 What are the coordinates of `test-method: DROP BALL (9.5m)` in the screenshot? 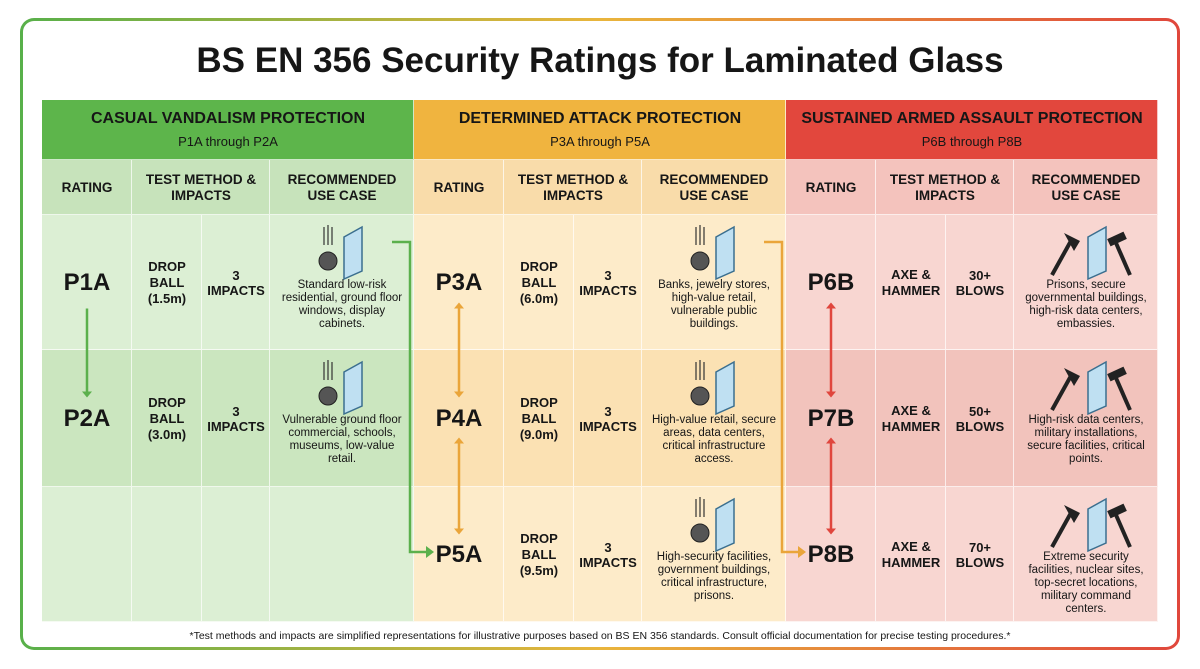 It's located at (539, 554).